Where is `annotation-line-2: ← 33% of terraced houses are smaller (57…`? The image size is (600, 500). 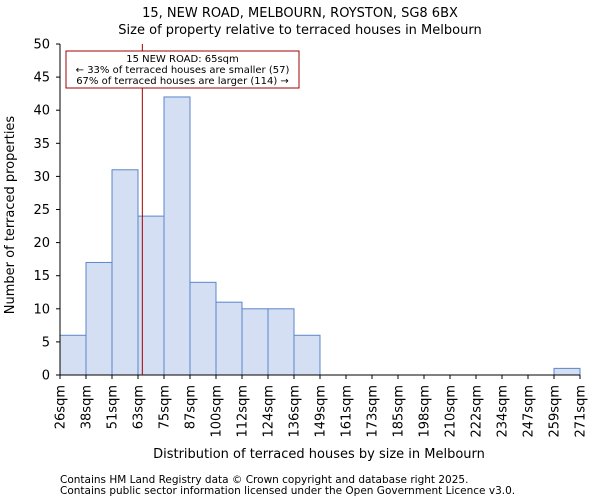
annotation-line-2: ← 33% of terraced houses are smaller (57… is located at coordinates (183, 70).